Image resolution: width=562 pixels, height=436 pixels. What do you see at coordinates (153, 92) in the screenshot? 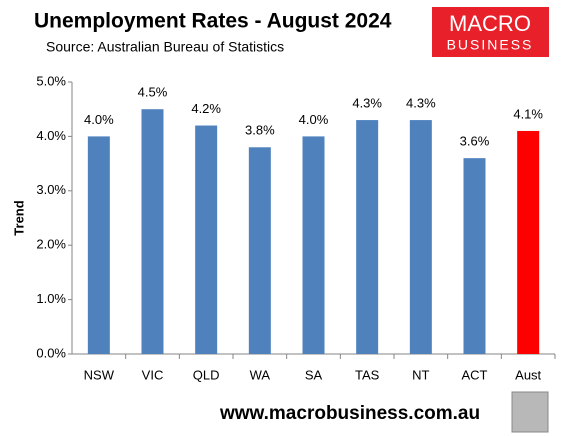
I see `data-label: 4.5%` at bounding box center [153, 92].